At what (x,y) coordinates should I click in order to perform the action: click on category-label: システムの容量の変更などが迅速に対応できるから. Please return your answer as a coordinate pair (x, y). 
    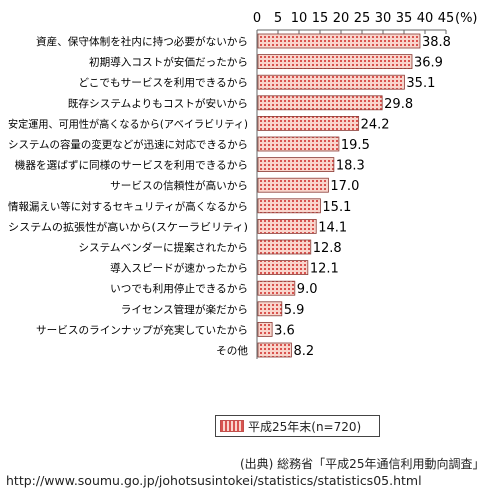
    Looking at the image, I should click on (128, 144).